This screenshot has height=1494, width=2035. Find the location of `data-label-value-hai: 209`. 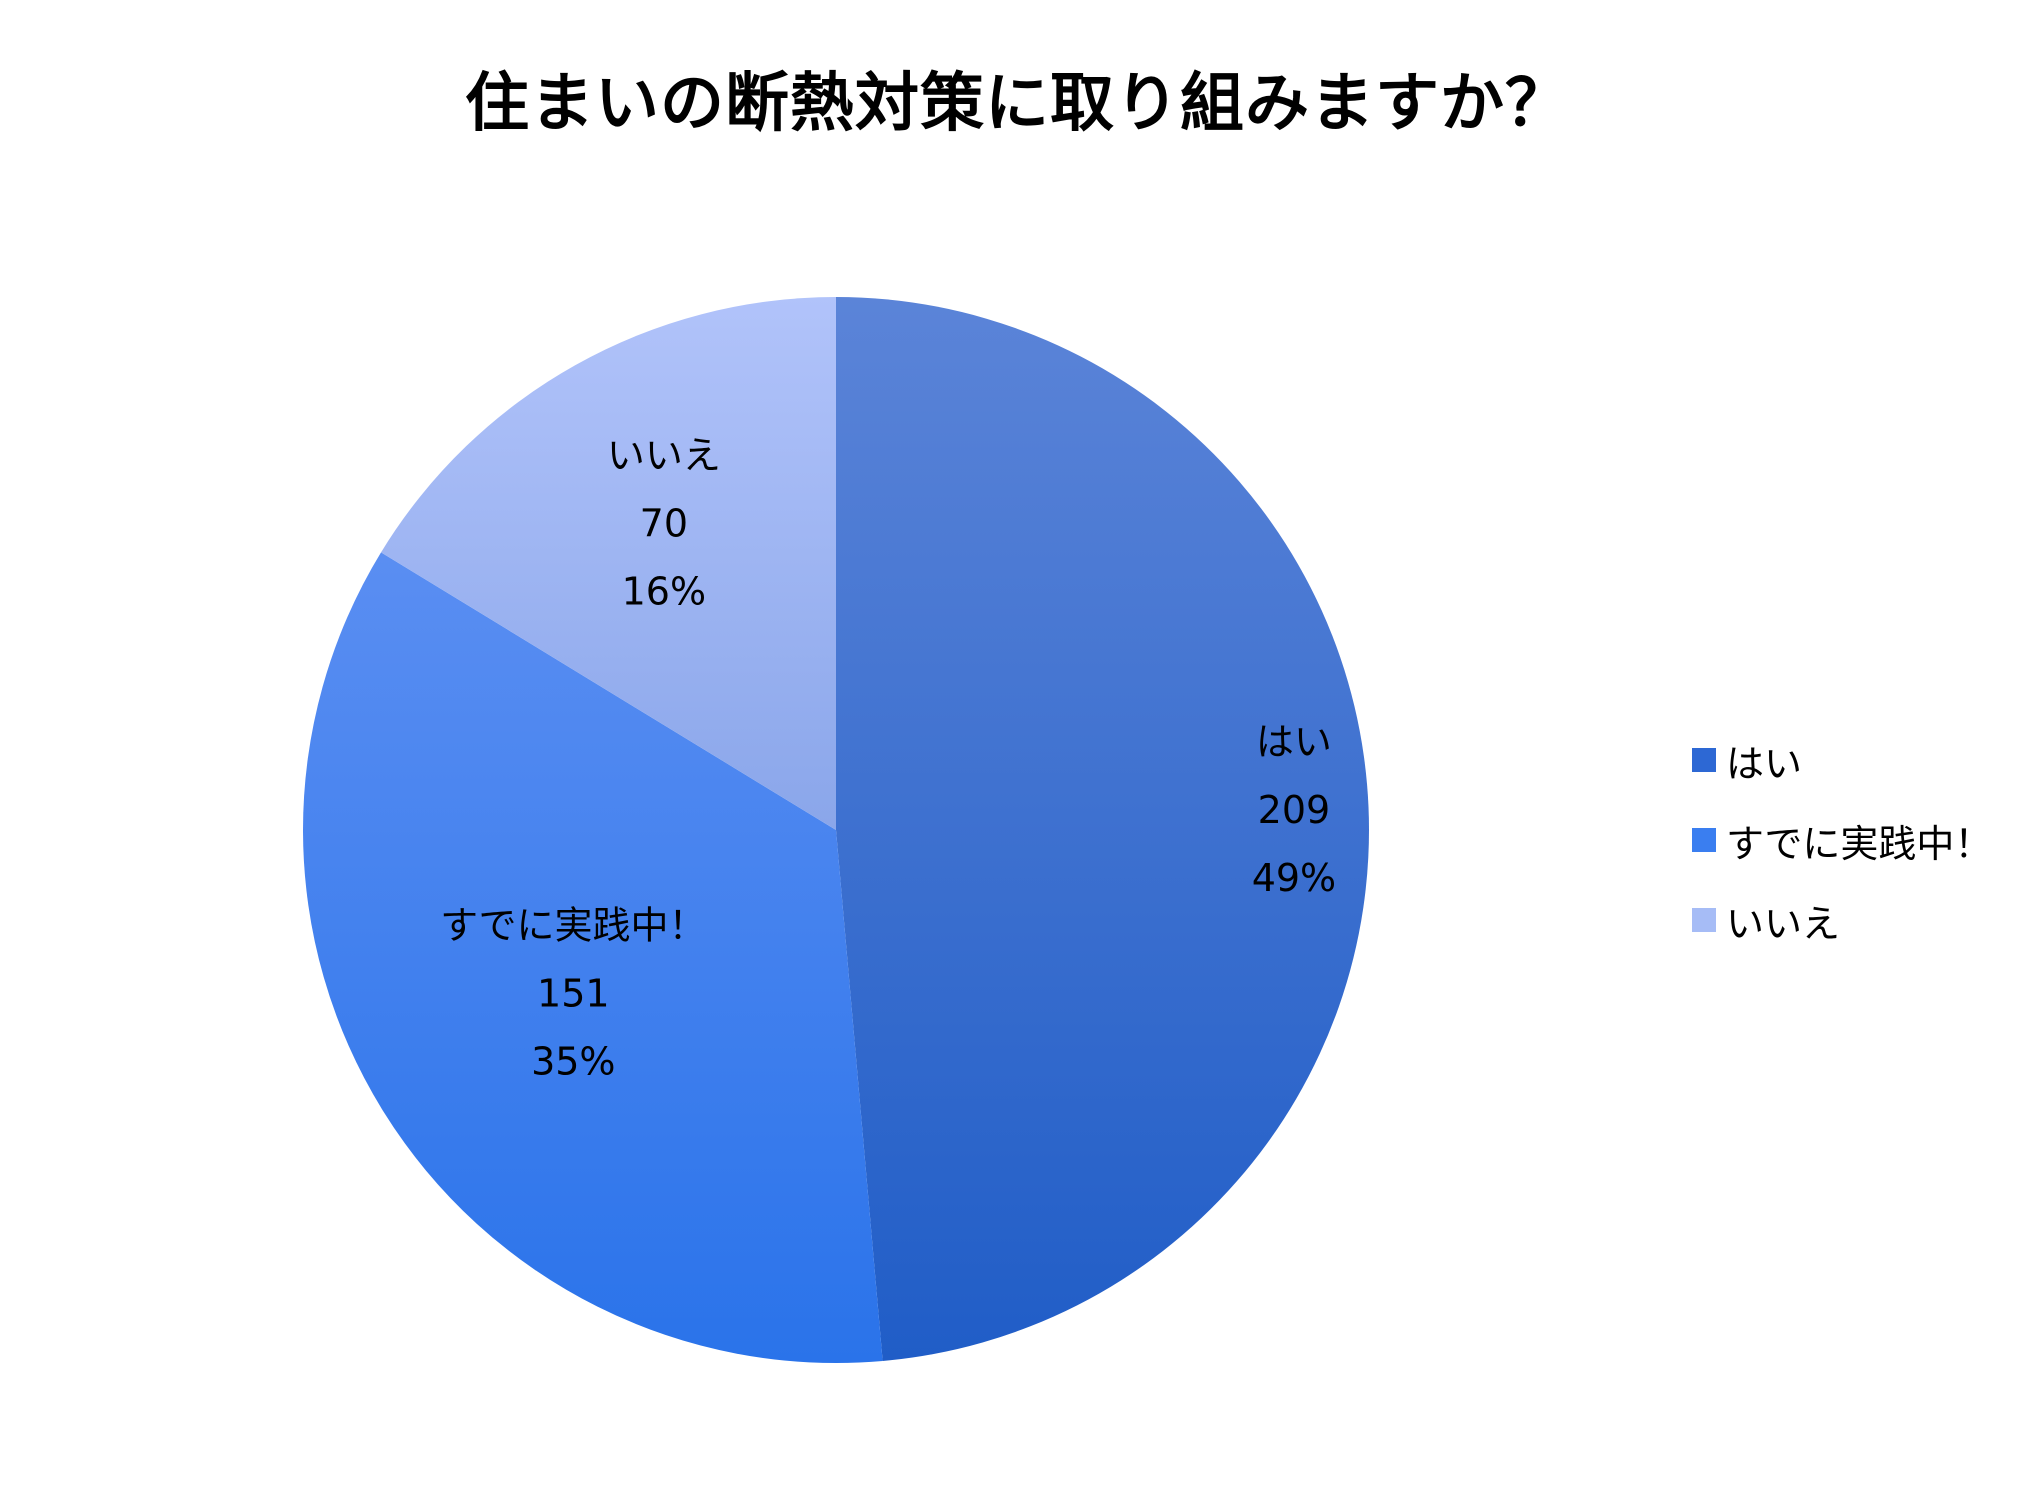

data-label-value-hai: 209 is located at coordinates (1294, 810).